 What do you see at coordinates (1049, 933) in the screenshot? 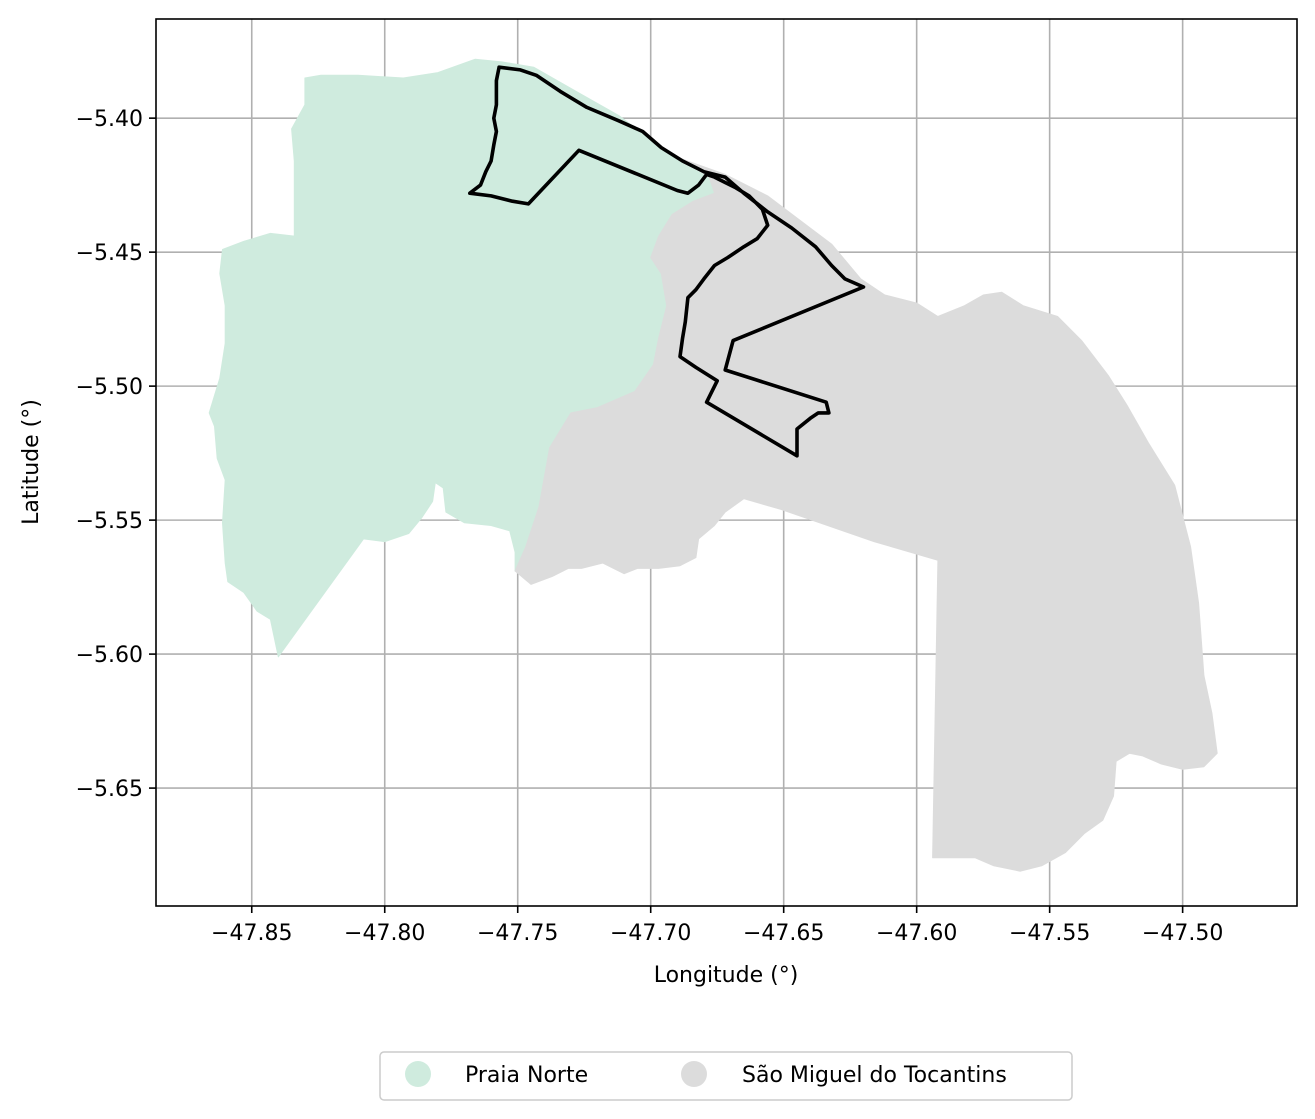
I see `x-tick-label: −47.55` at bounding box center [1049, 933].